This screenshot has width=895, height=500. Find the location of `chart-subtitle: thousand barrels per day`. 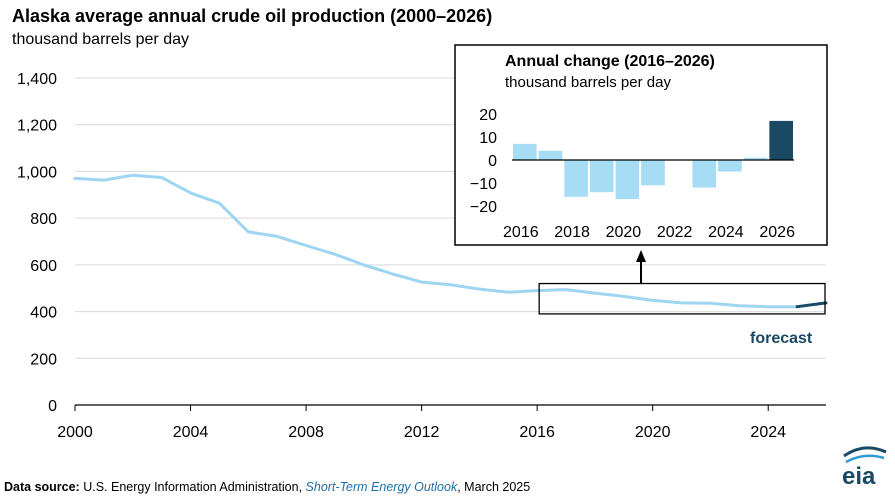

chart-subtitle: thousand barrels per day is located at coordinates (100, 39).